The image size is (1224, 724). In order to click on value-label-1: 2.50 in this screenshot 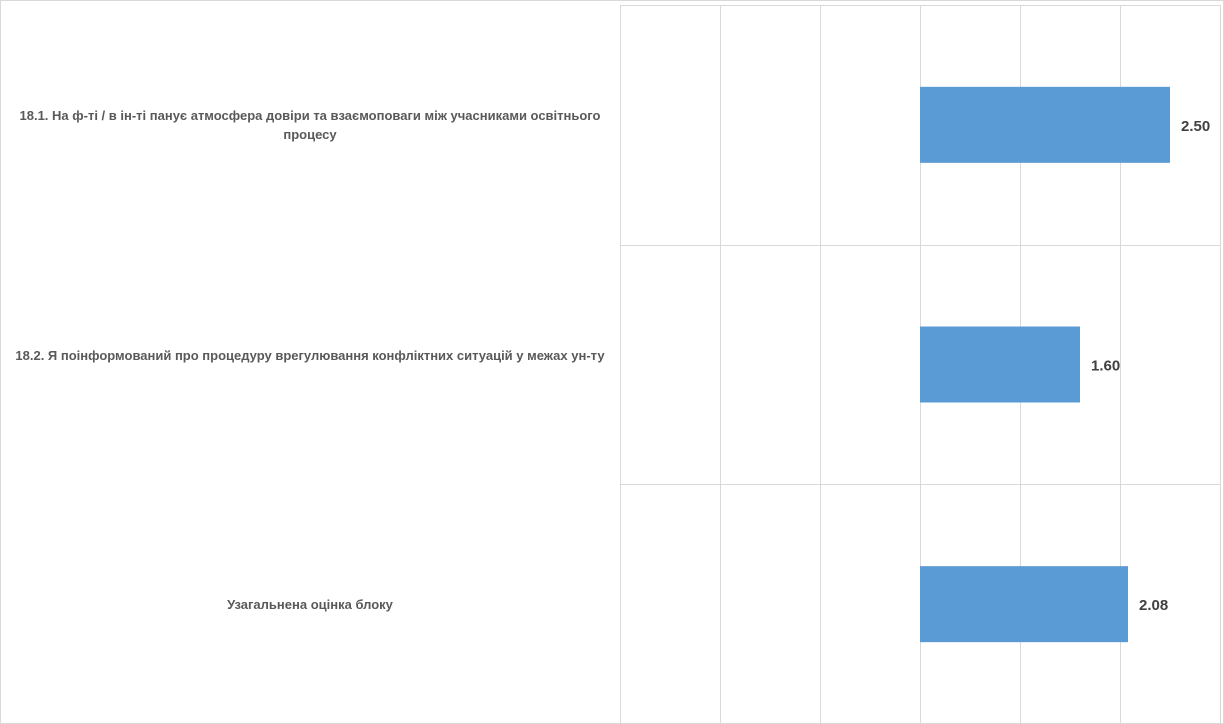, I will do `click(1195, 126)`.